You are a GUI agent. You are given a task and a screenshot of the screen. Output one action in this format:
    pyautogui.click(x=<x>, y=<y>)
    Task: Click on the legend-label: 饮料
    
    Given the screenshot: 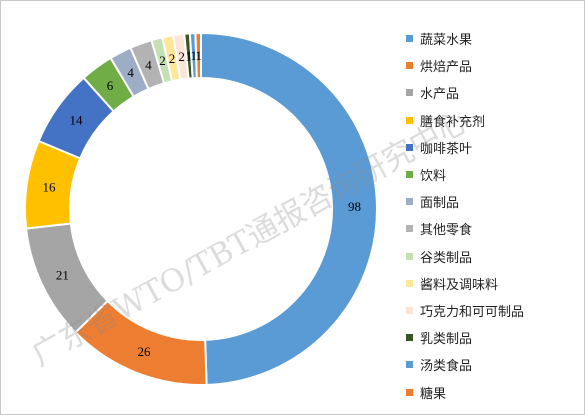 What is the action you would take?
    pyautogui.click(x=433, y=177)
    